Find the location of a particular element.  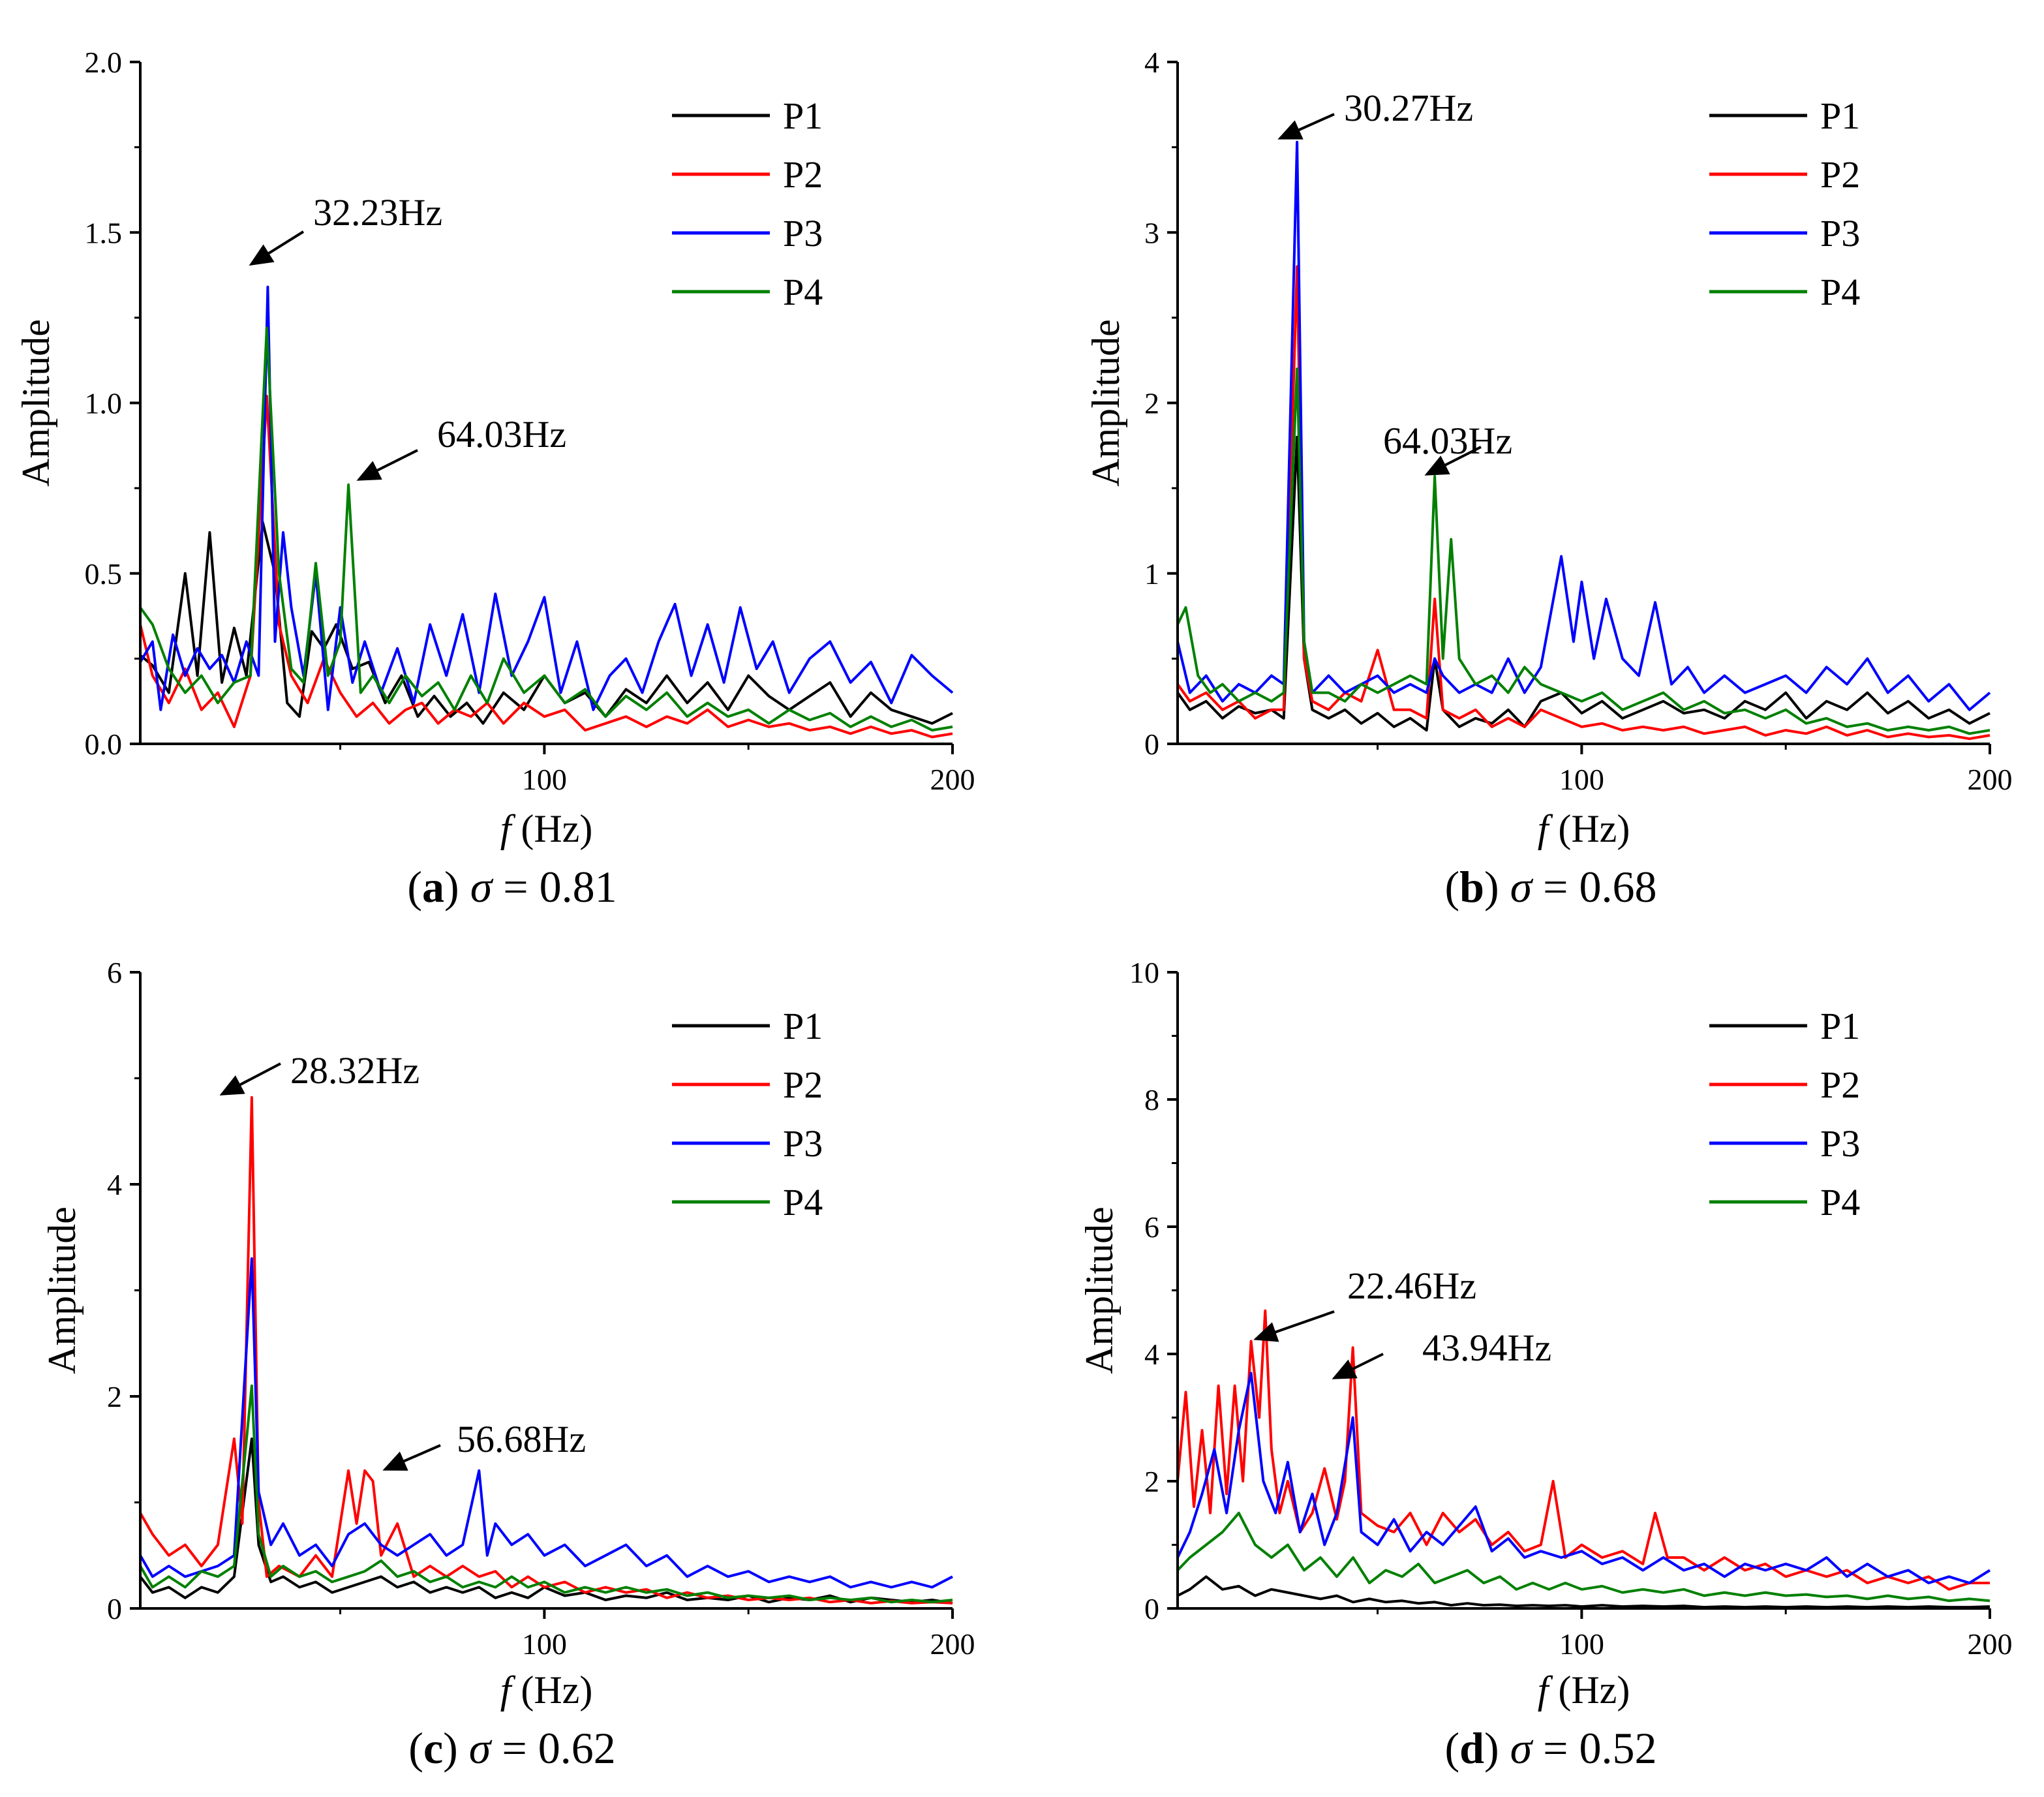

y-tick-label: 2.0 is located at coordinates (104, 63).